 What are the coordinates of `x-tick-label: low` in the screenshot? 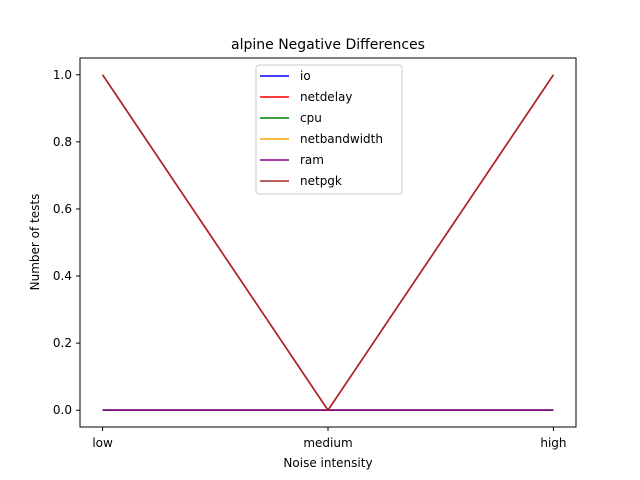 It's located at (102, 443).